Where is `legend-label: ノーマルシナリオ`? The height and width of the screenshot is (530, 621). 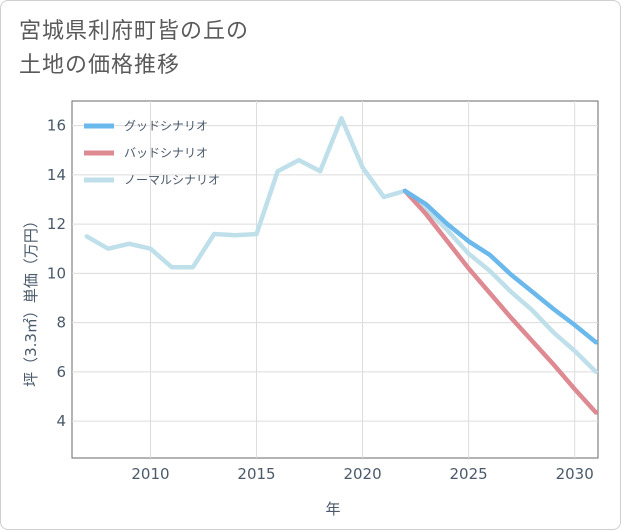 legend-label: ノーマルシナリオ is located at coordinates (172, 180).